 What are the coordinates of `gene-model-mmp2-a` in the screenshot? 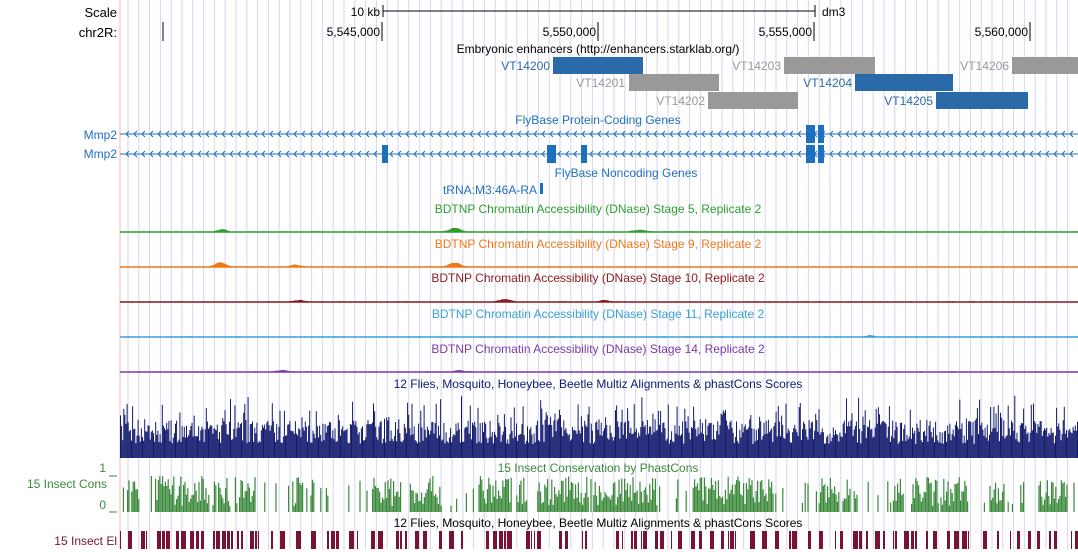 It's located at (599, 134).